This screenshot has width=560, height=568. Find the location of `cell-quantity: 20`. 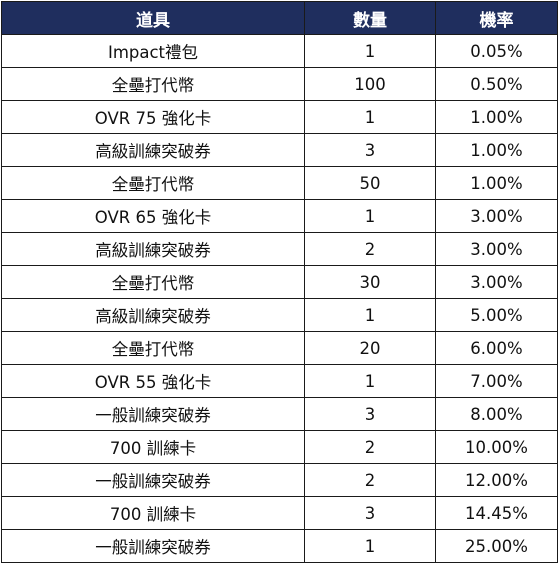

cell-quantity: 20 is located at coordinates (370, 348).